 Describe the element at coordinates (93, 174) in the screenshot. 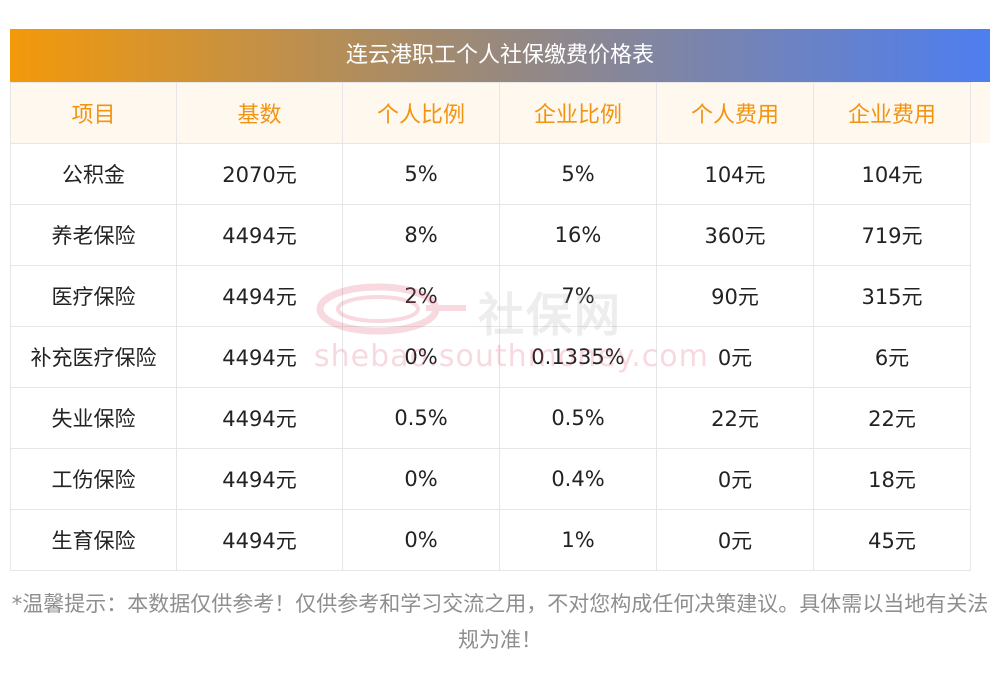

I see `table-cell: 公积金` at that location.